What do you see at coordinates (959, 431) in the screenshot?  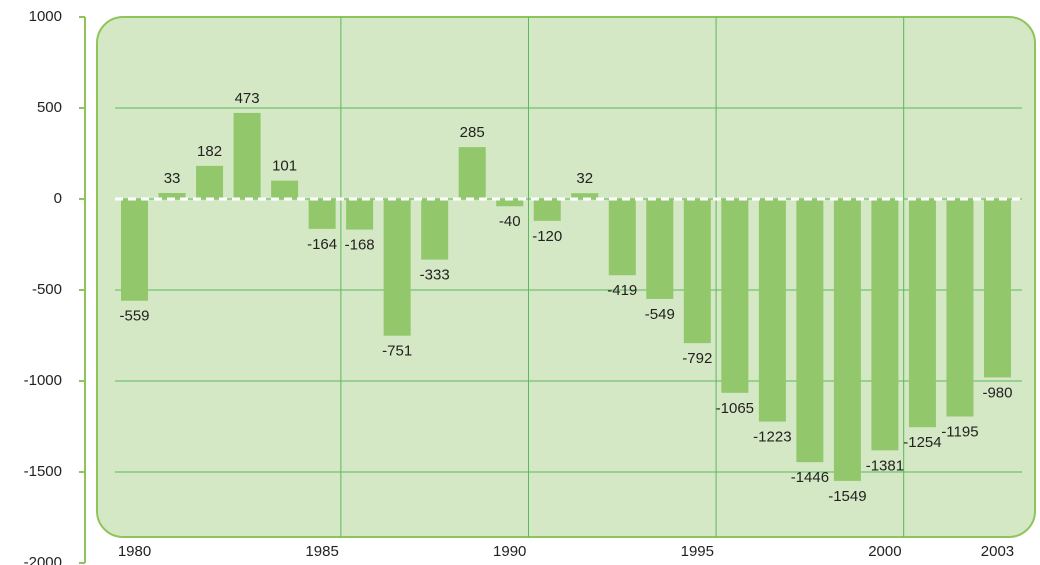 I see `data-label: -1195` at bounding box center [959, 431].